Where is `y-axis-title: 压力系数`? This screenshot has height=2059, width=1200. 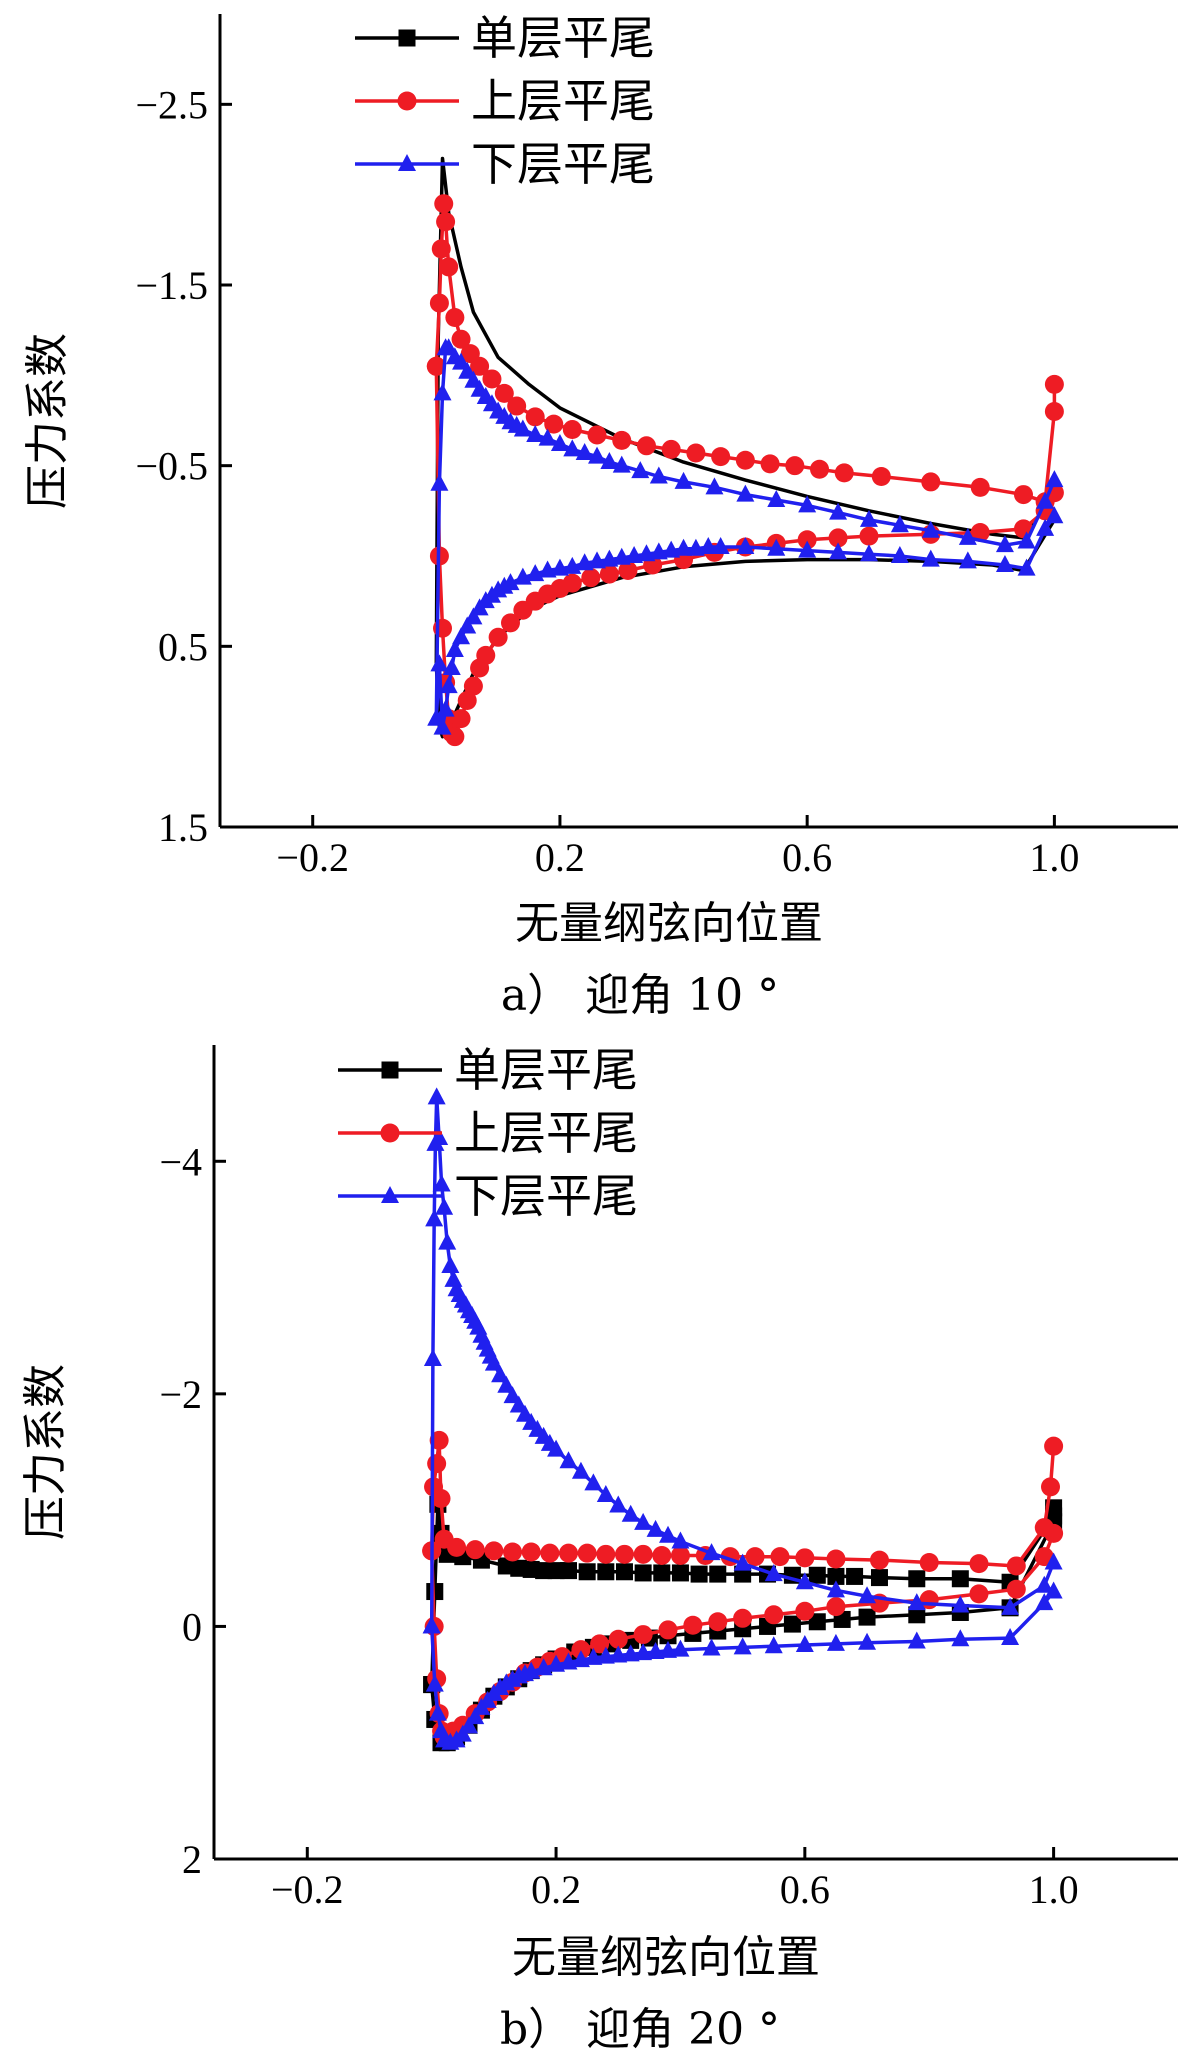
y-axis-title: 压力系数 is located at coordinates (47, 421).